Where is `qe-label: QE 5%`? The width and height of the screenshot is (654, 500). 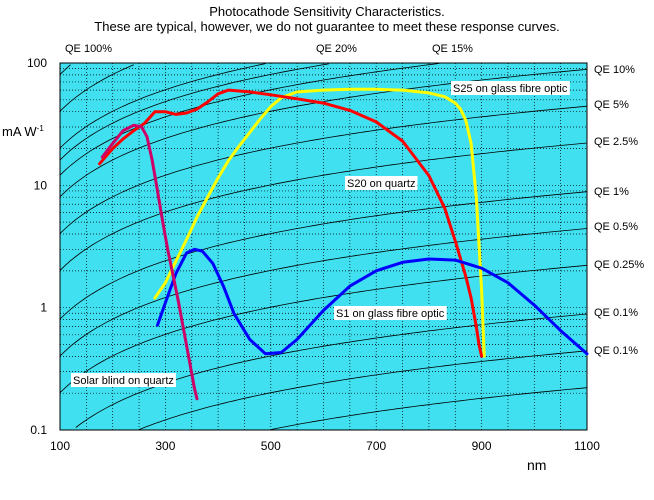
qe-label: QE 5% is located at coordinates (611, 105).